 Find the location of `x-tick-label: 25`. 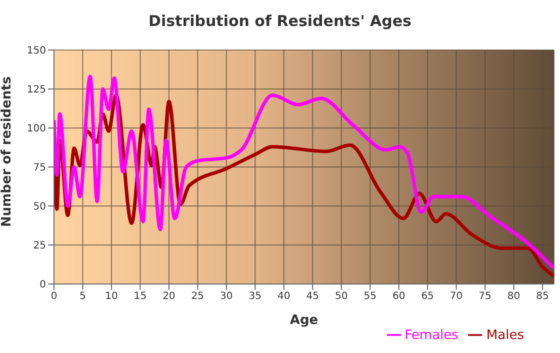

x-tick-label: 25 is located at coordinates (197, 296).